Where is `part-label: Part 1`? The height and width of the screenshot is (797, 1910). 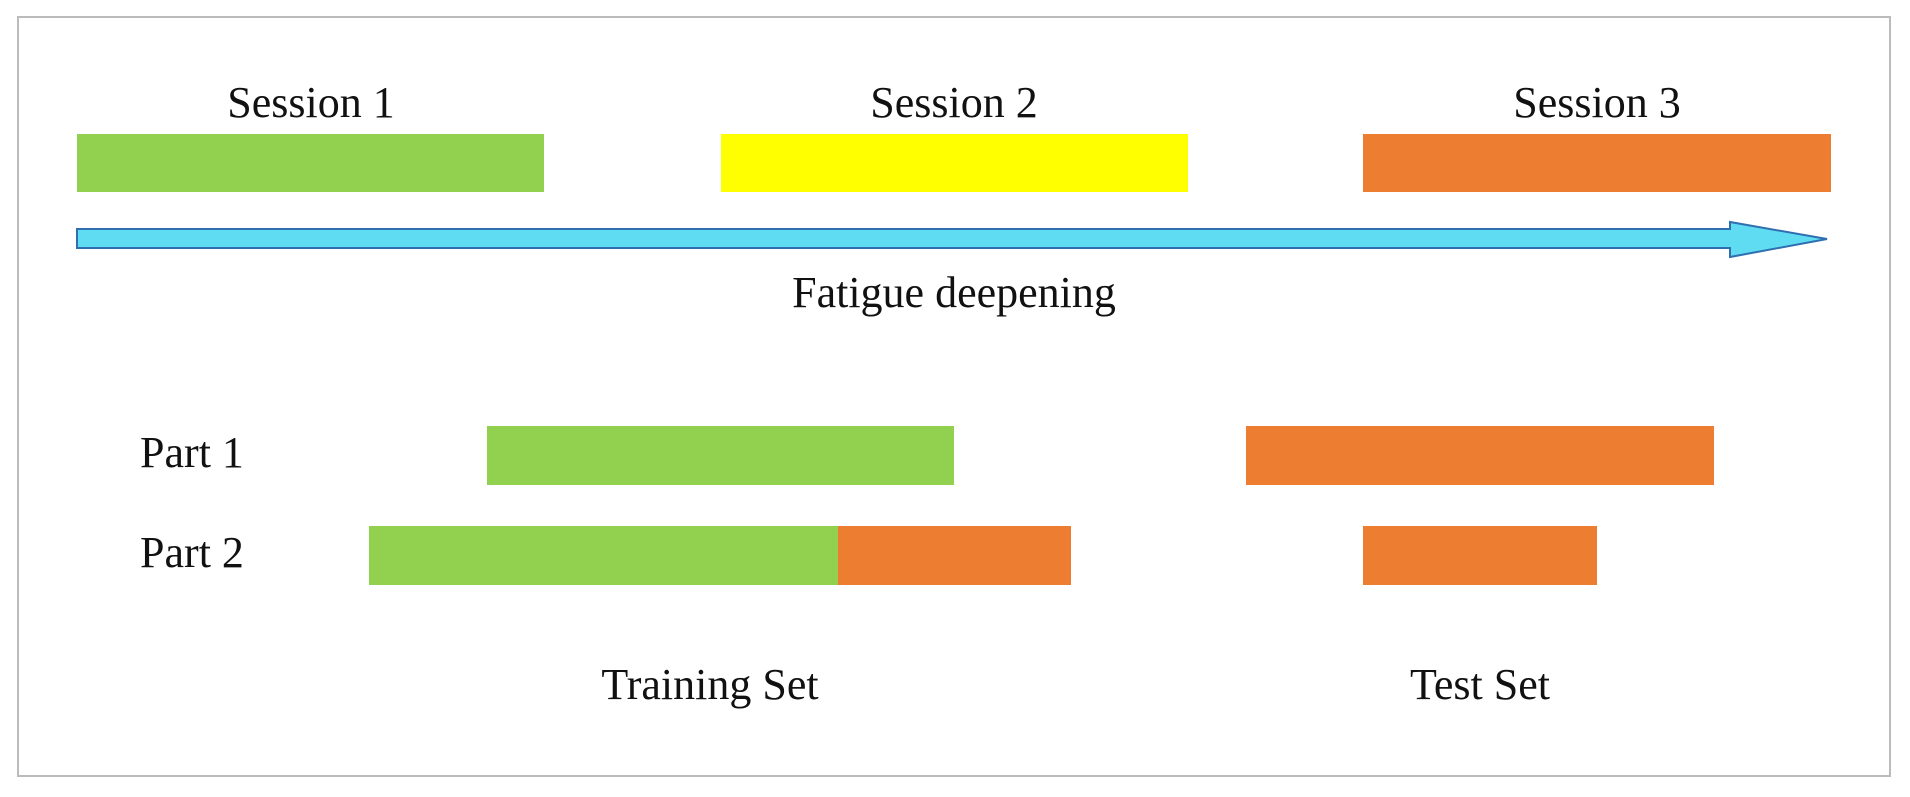 part-label: Part 1 is located at coordinates (192, 452).